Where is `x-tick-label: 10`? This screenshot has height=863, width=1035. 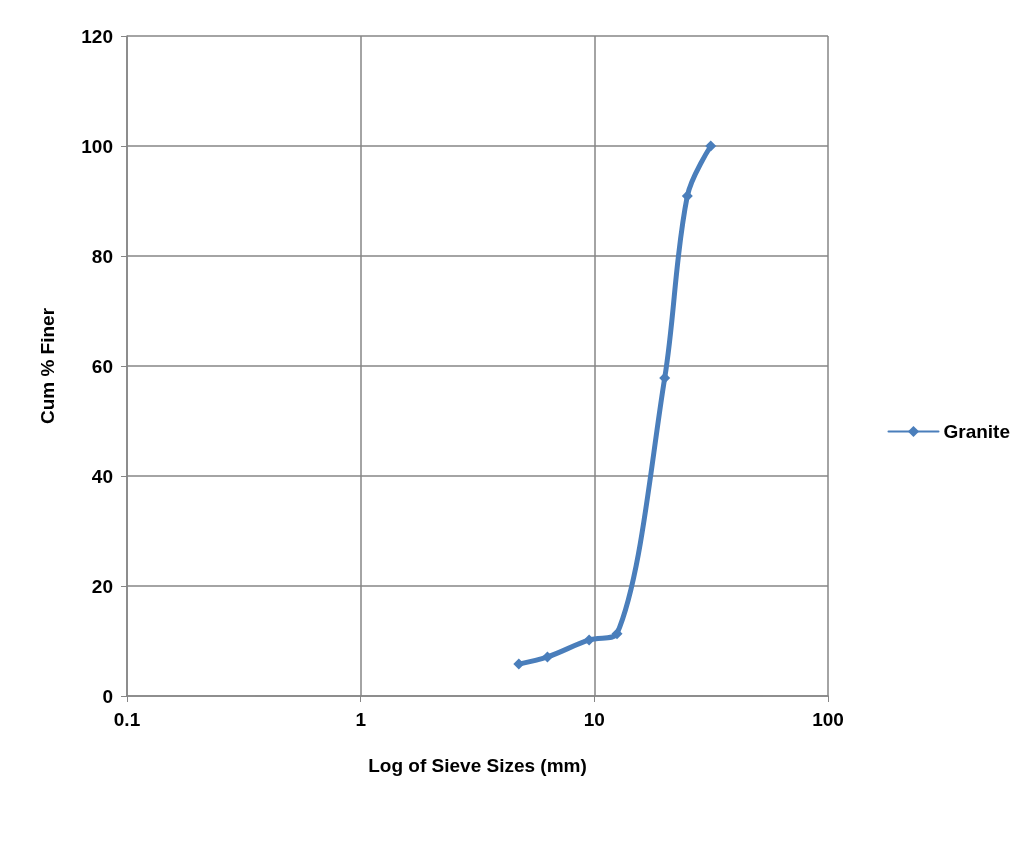
x-tick-label: 10 is located at coordinates (594, 719).